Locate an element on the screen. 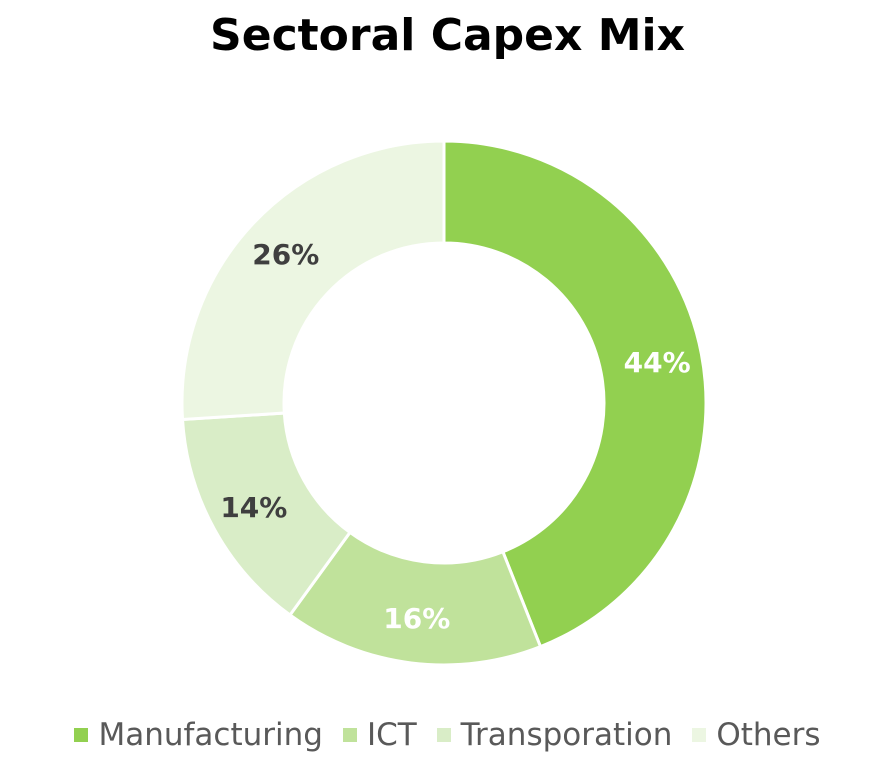  legend: Manufacturing ICT Transporation Others is located at coordinates (447, 735).